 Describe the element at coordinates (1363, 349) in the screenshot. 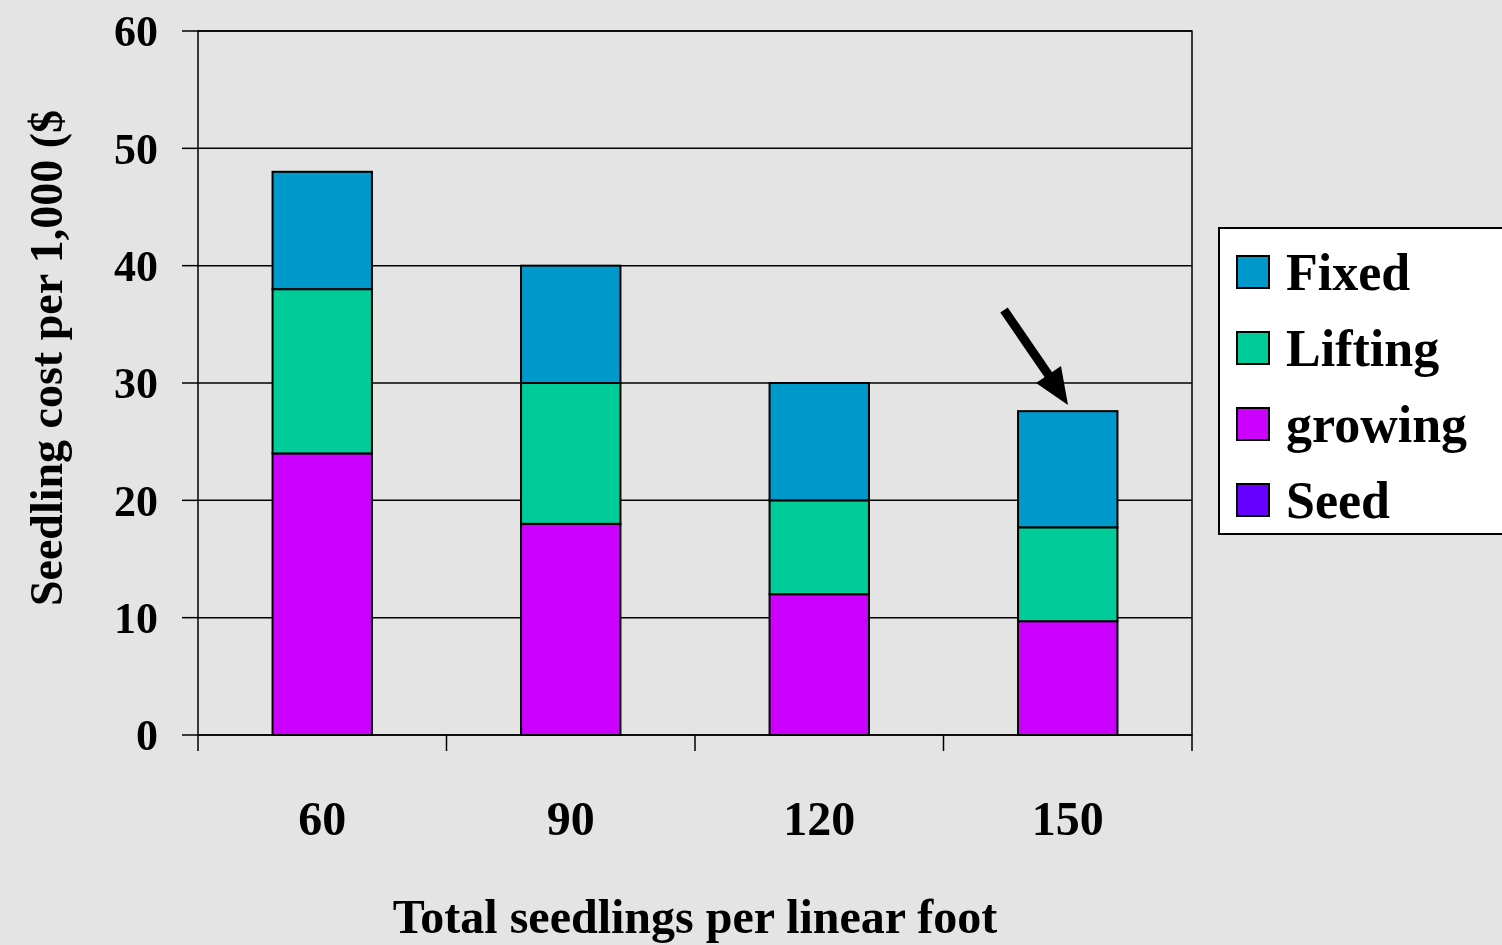

I see `legend-label: Lifting` at that location.